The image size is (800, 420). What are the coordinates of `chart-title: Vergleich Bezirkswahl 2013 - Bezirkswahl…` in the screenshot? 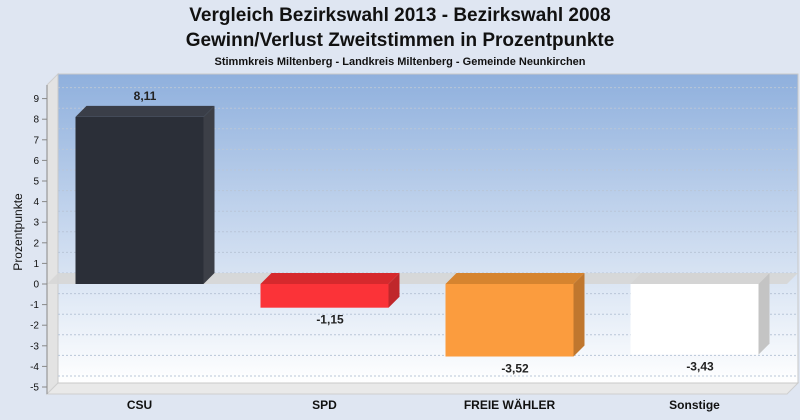 It's located at (399, 15).